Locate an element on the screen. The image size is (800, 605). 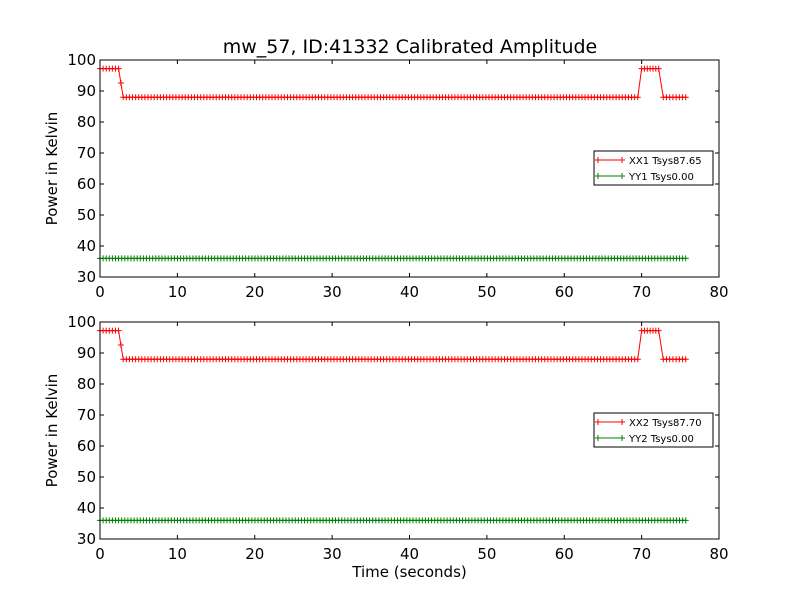
legend-entry-label: XX2 Tsys87.70 is located at coordinates (665, 423).